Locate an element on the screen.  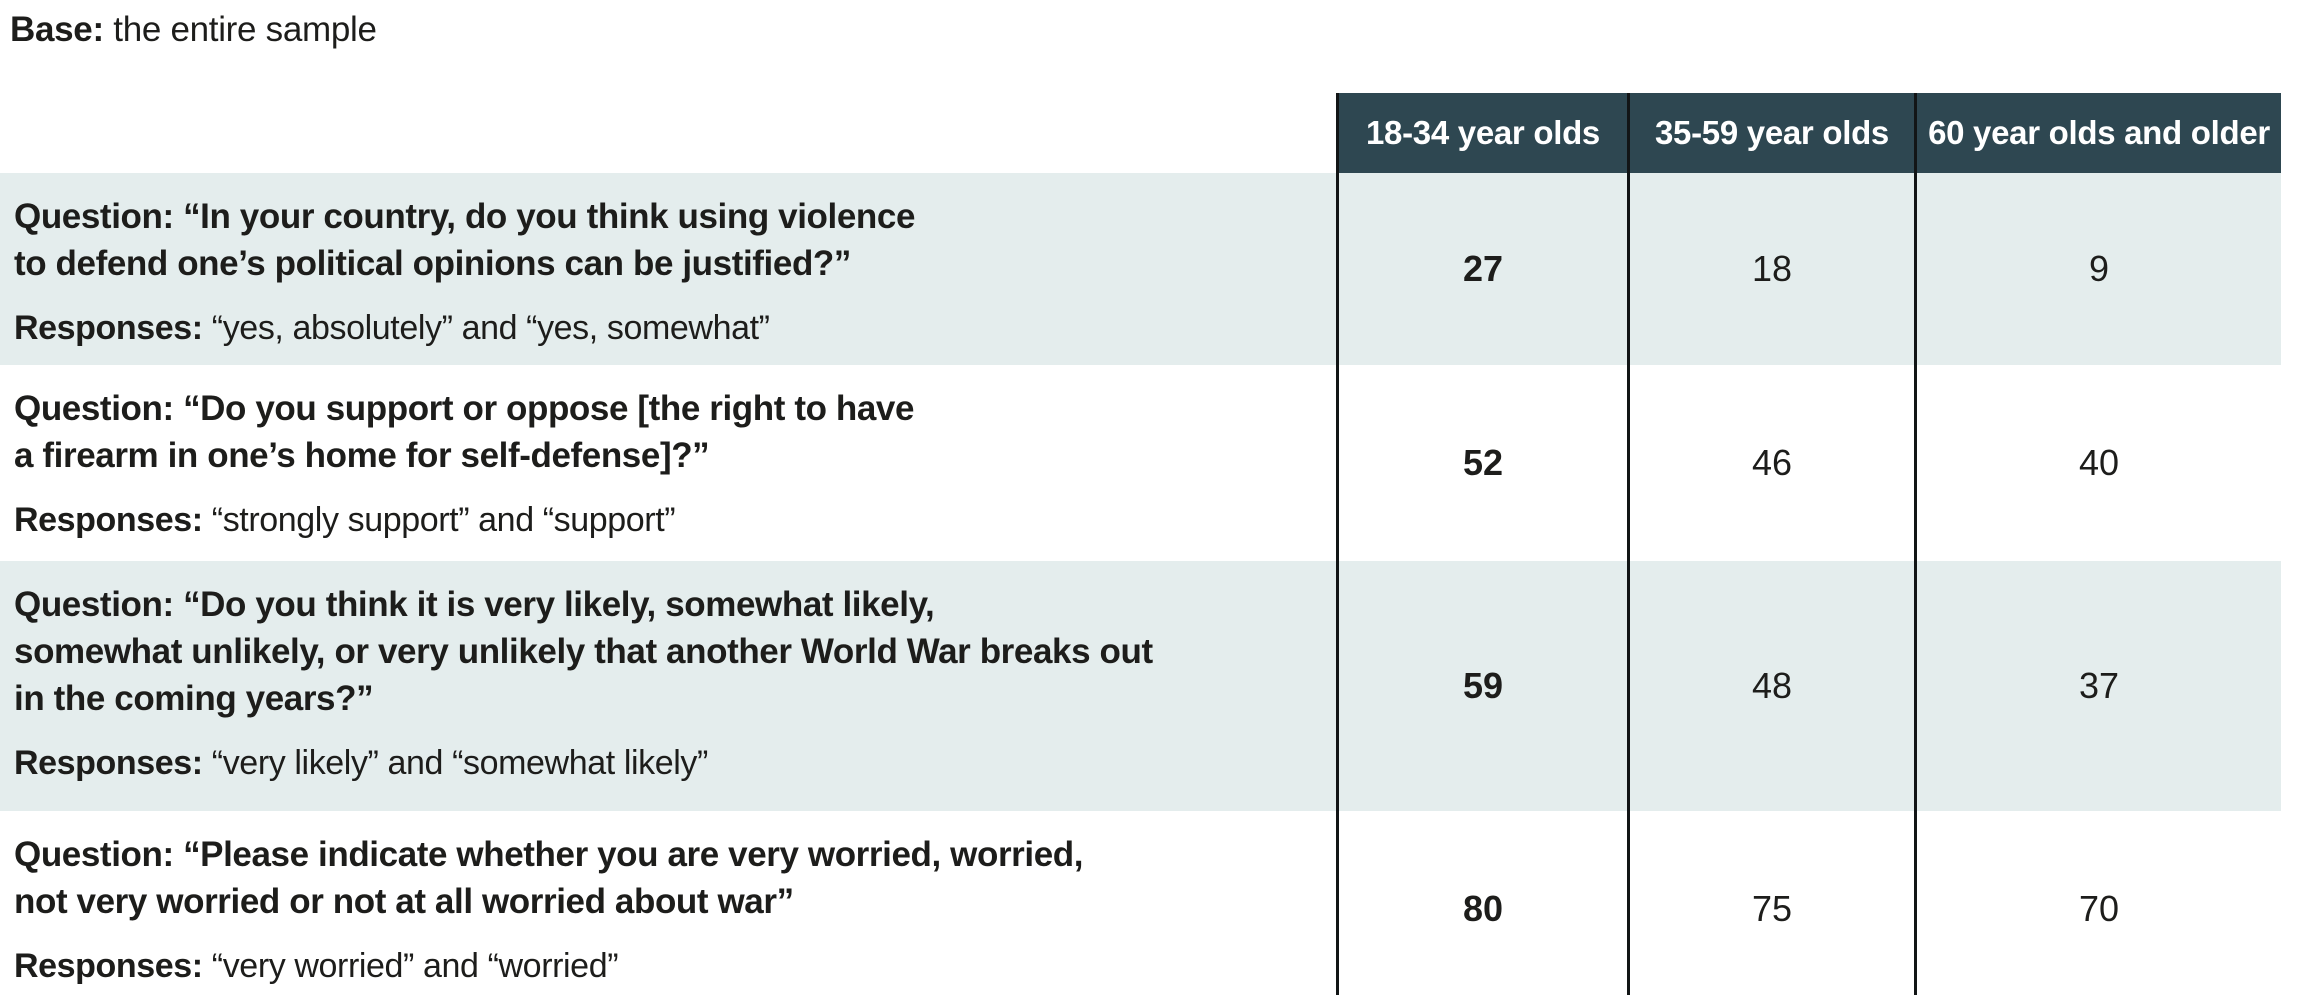
value-cell-18-34: 27 is located at coordinates (1481, 269).